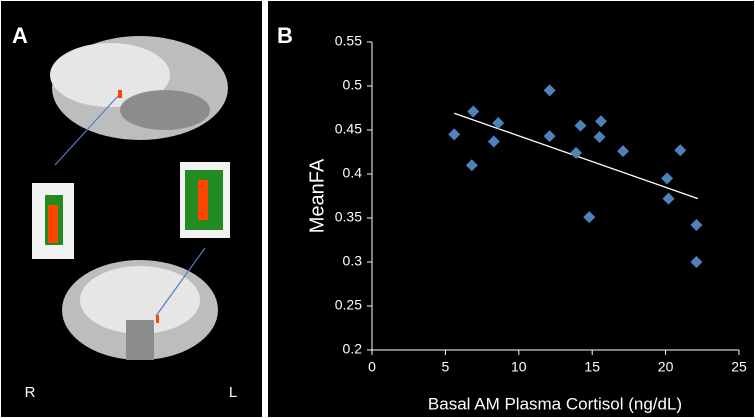  What do you see at coordinates (205, 200) in the screenshot?
I see `inset-right` at bounding box center [205, 200].